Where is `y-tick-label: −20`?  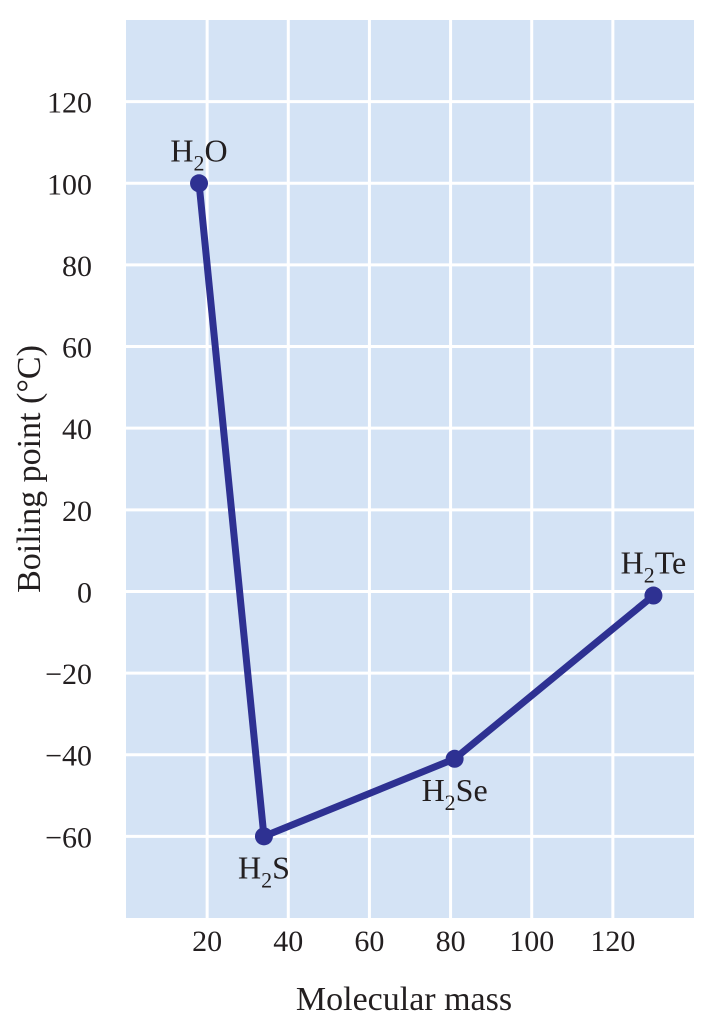
y-tick-label: −20 is located at coordinates (68, 674).